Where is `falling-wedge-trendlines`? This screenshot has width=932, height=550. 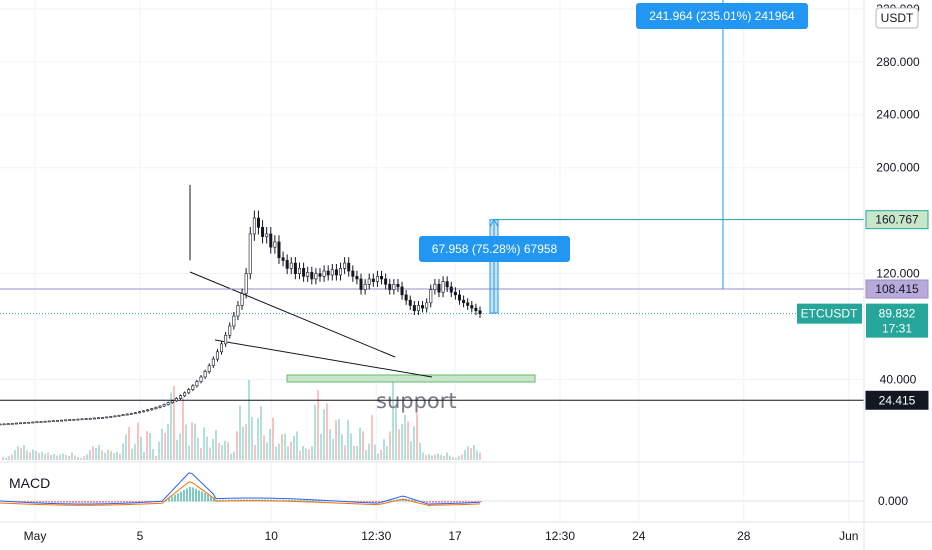 falling-wedge-trendlines is located at coordinates (311, 324).